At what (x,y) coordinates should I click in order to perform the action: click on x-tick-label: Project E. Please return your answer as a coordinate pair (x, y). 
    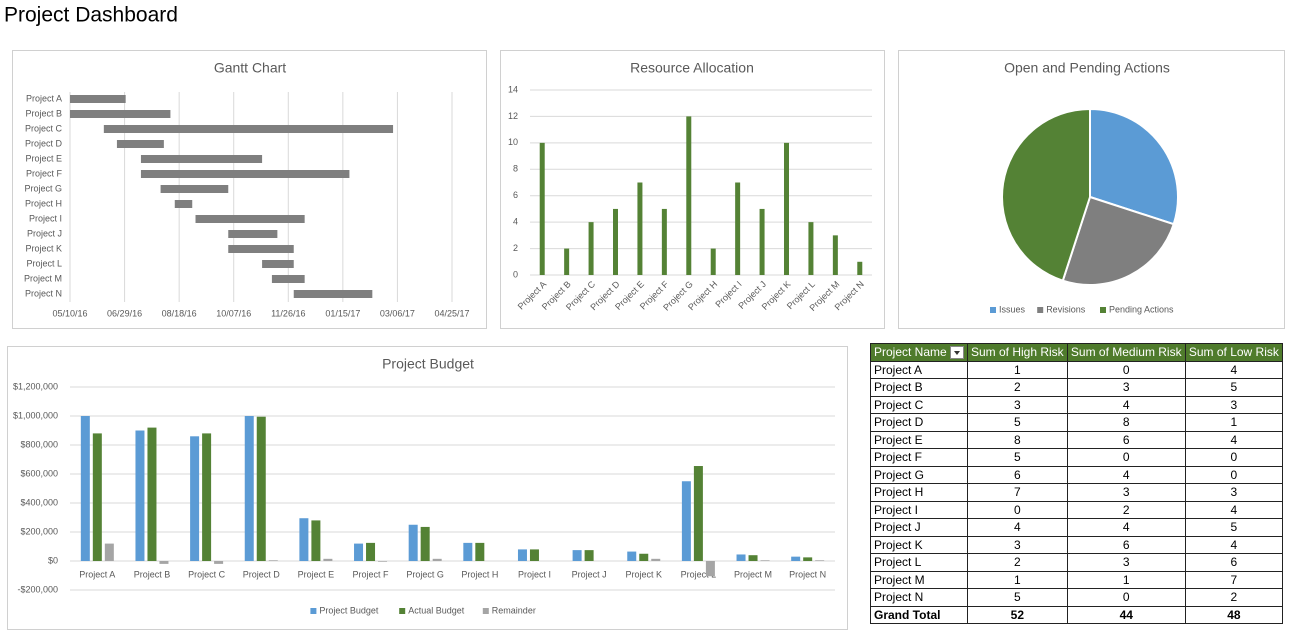
    Looking at the image, I should click on (316, 574).